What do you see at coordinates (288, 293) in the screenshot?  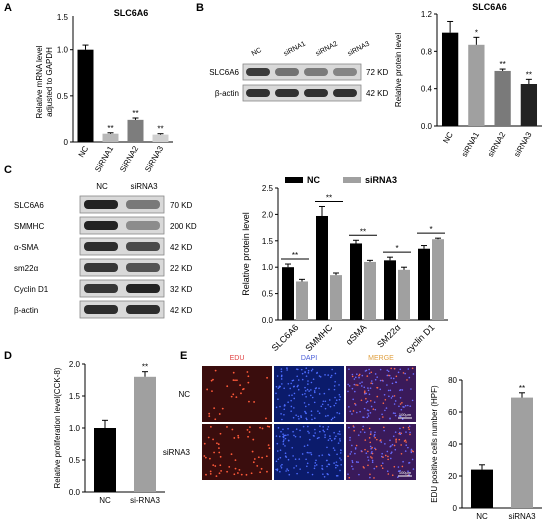 I see `c-bar` at bounding box center [288, 293].